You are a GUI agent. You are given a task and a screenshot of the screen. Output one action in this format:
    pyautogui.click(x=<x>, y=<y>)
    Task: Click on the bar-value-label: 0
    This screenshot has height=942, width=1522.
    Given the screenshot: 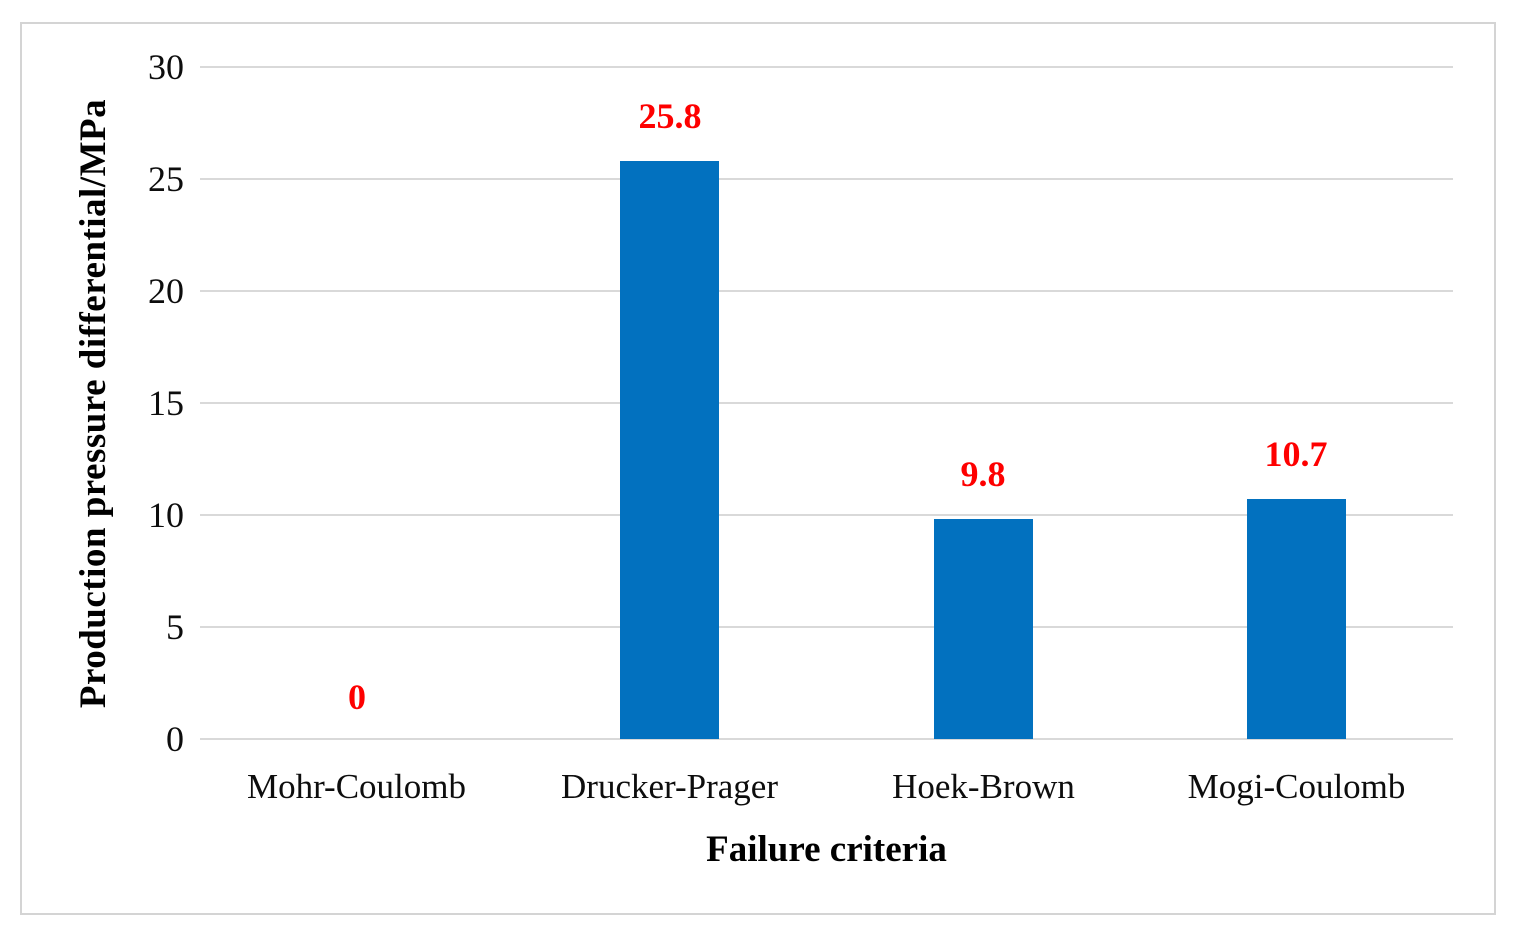 What is the action you would take?
    pyautogui.click(x=357, y=697)
    